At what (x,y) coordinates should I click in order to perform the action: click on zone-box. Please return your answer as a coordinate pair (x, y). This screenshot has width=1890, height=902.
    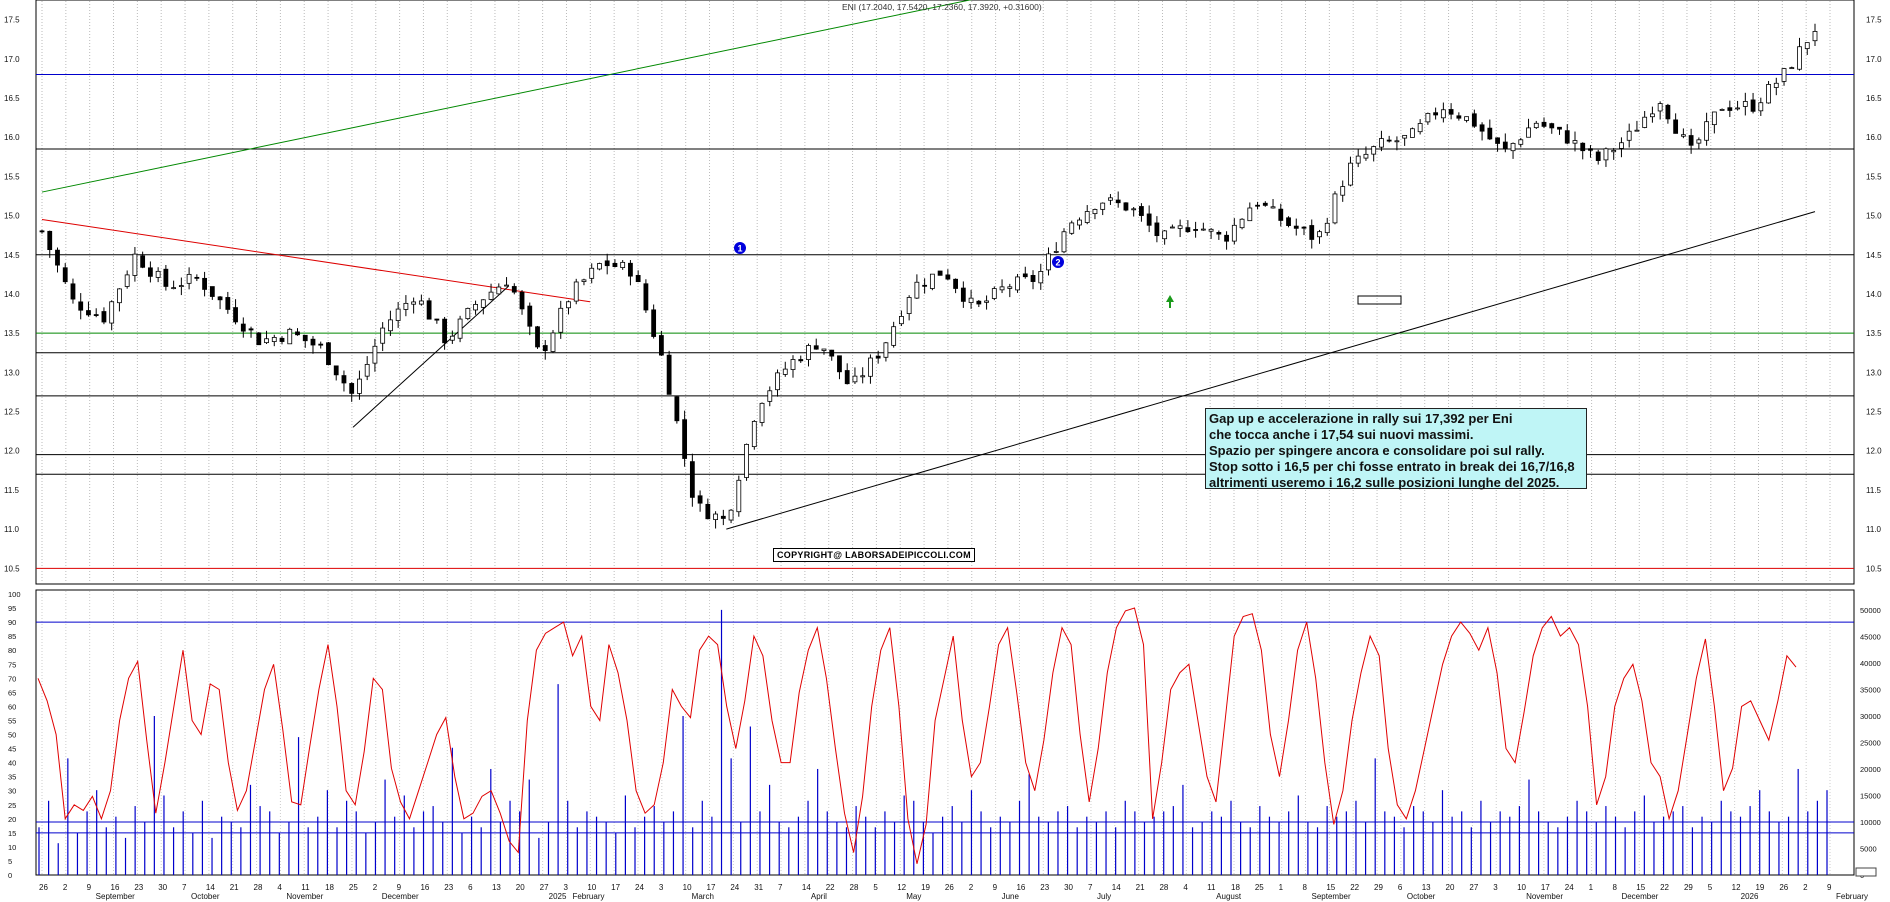
    Looking at the image, I should click on (1379, 300).